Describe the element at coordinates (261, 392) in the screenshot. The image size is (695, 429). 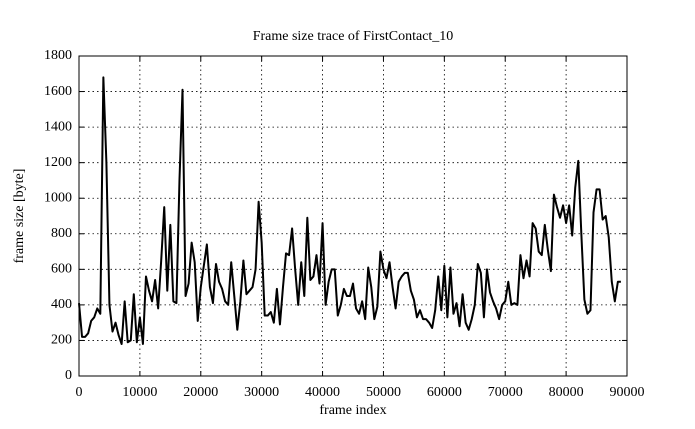
I see `x-tick-label: 30000` at that location.